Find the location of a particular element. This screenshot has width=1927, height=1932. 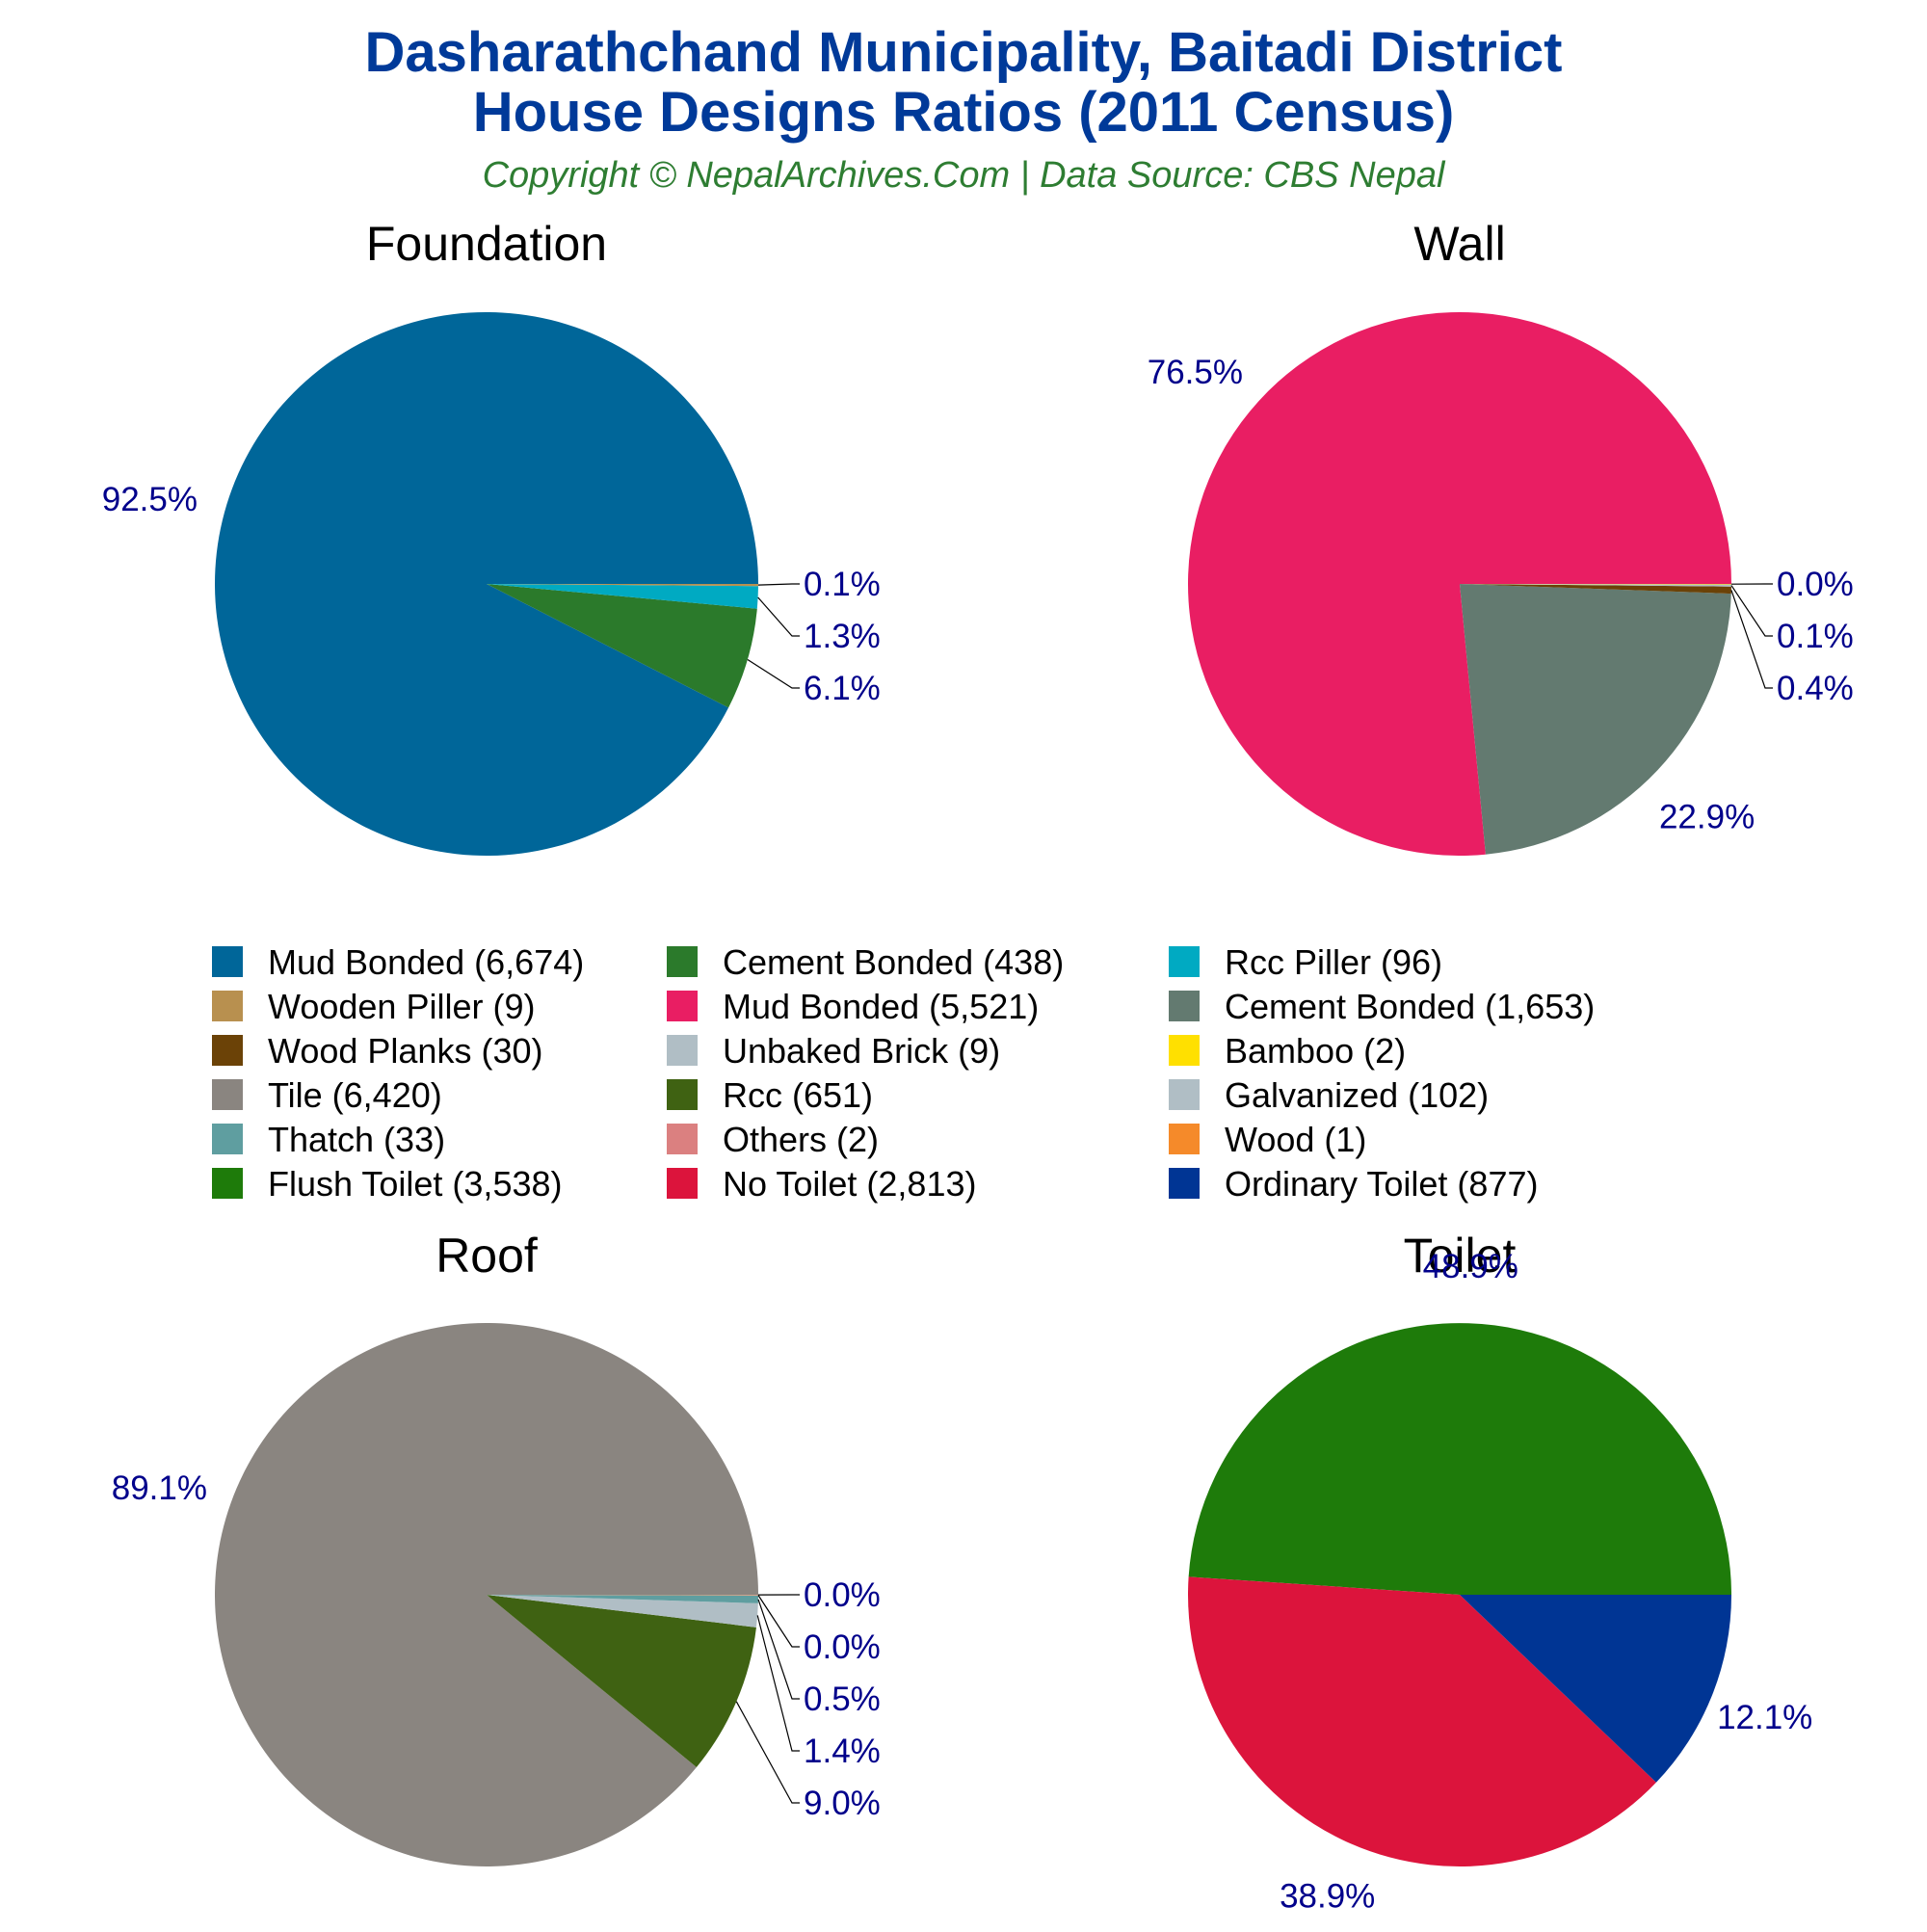

legend-label: No Toilet (2,813) is located at coordinates (850, 1184).